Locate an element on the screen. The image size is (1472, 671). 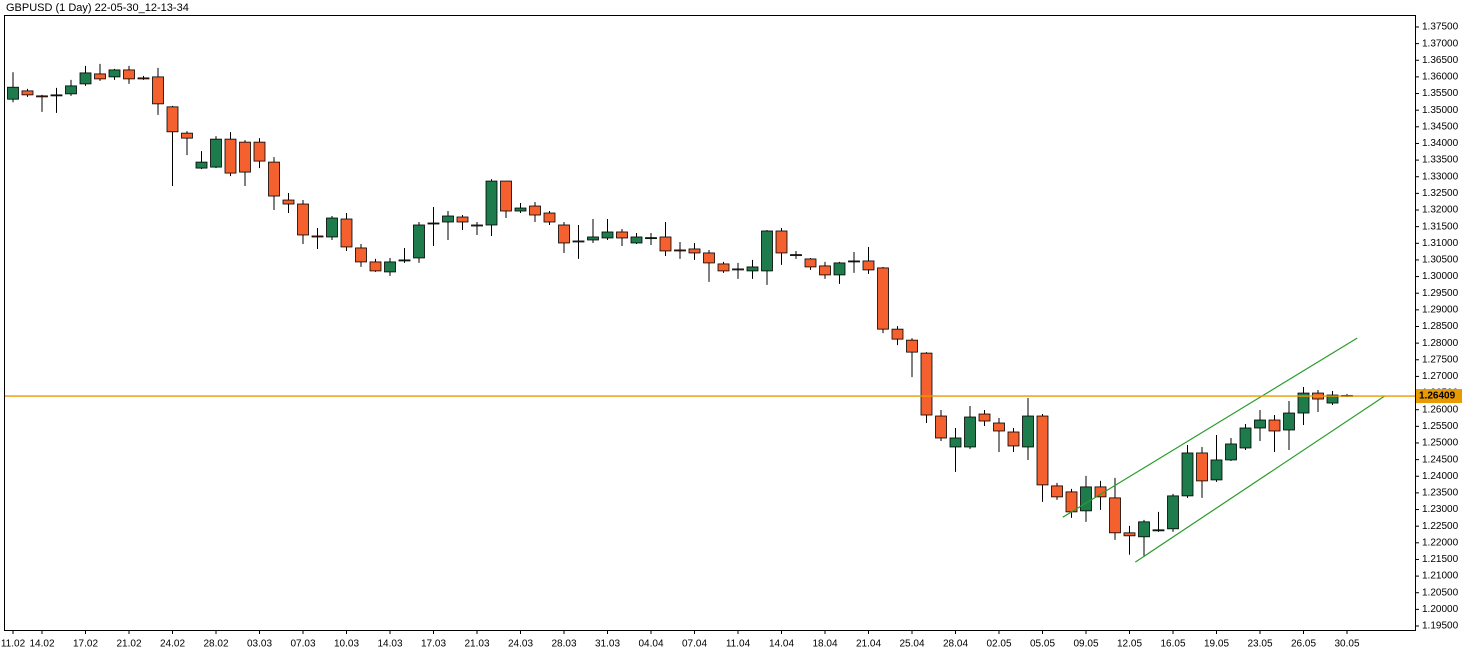
y-tick-label: 1.31000 is located at coordinates (1440, 243).